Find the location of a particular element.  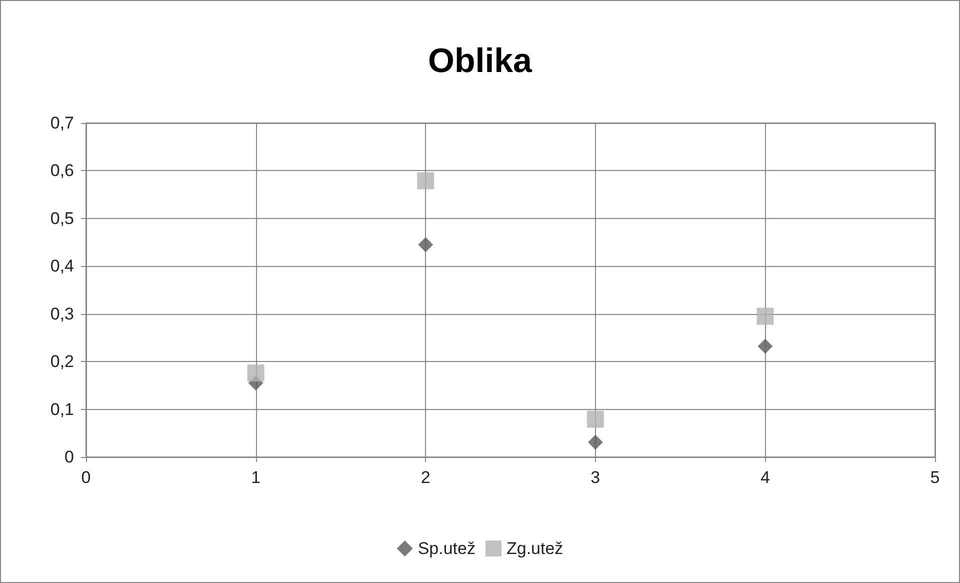

x-tick-label: 3 is located at coordinates (595, 477).